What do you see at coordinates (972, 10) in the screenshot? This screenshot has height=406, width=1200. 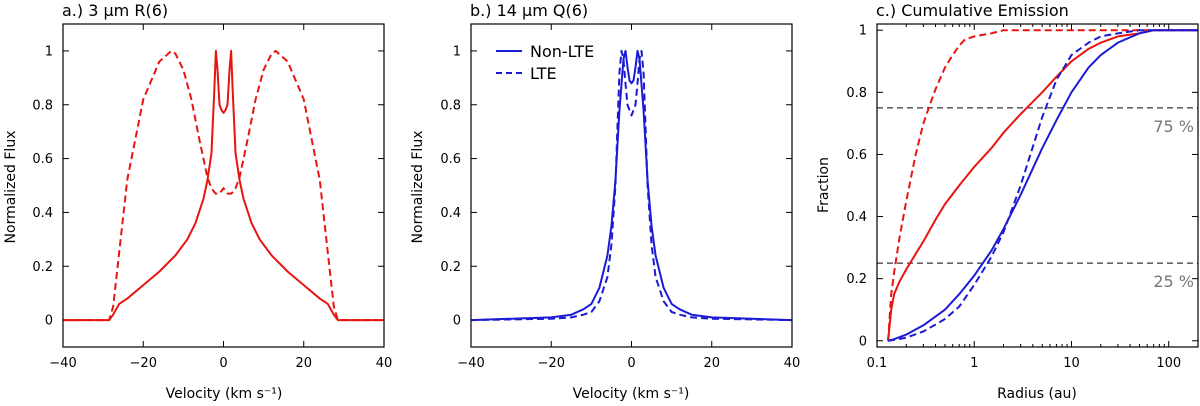 I see `panel-c-title: c.) Cumulative Emission` at bounding box center [972, 10].